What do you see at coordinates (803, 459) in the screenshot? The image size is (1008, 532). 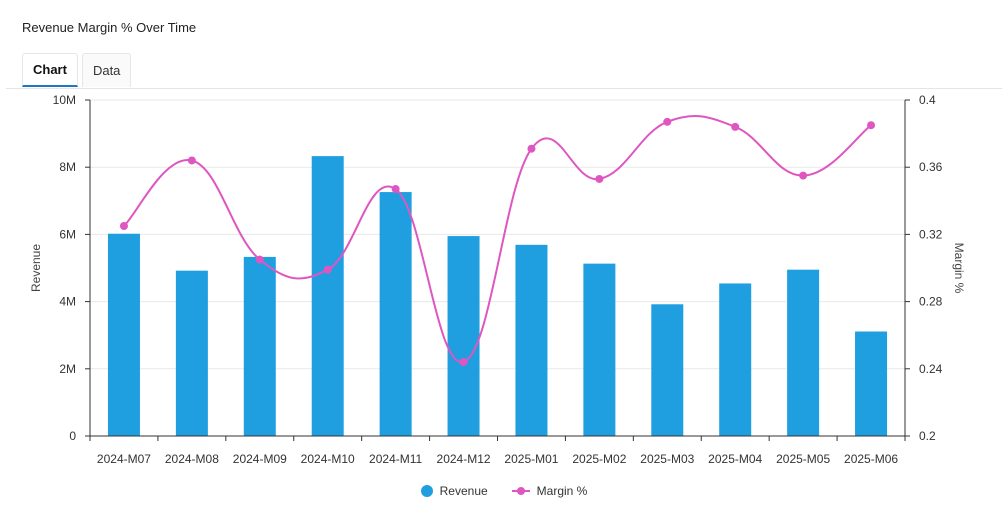 I see `x-tick-label: 2025-M05` at bounding box center [803, 459].